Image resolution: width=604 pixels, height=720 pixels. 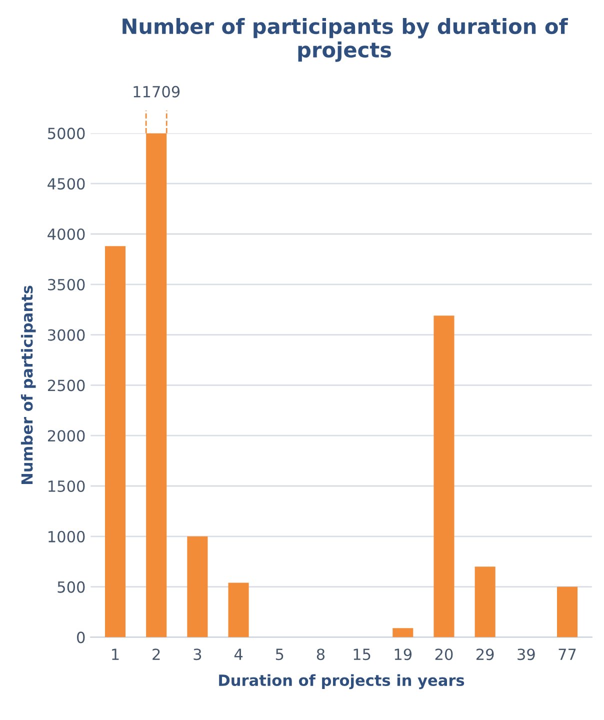 What do you see at coordinates (66, 486) in the screenshot?
I see `y-tick-label: 1500` at bounding box center [66, 486].